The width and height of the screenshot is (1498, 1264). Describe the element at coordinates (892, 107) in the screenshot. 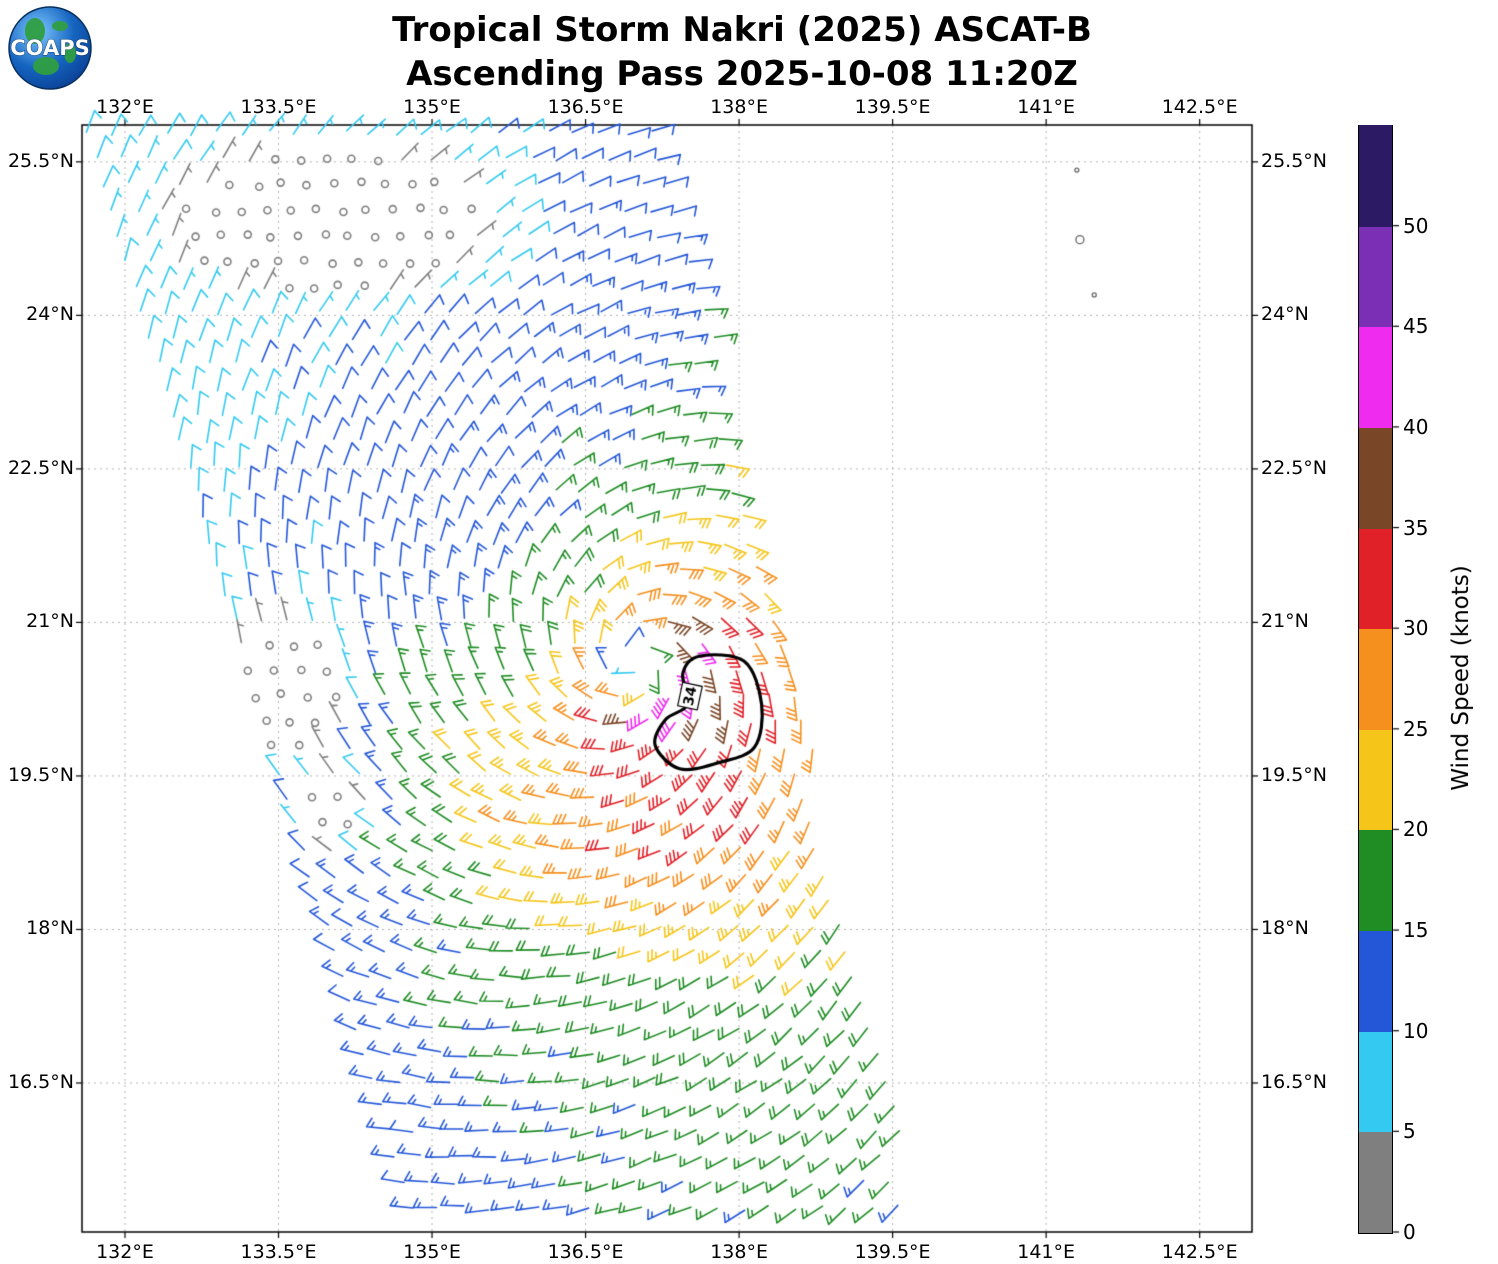

I see `lon-tick-label-top: 139.5°E` at that location.